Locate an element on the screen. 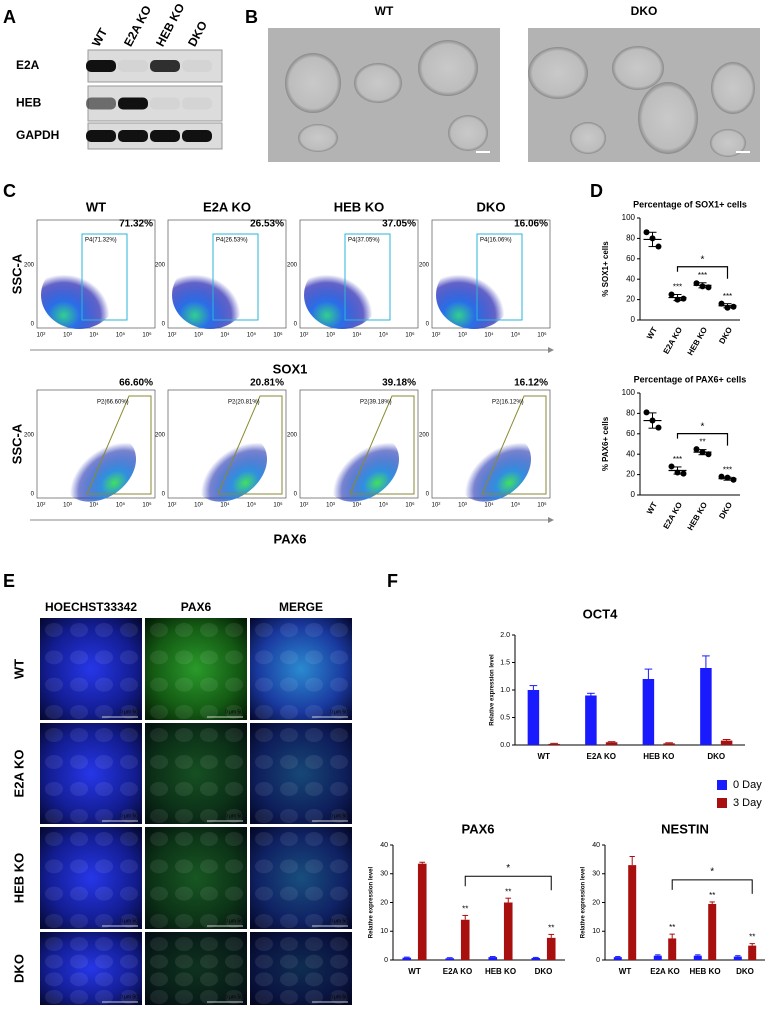 The height and width of the screenshot is (1009, 770). y-tick-label: 200 is located at coordinates (160, 436).